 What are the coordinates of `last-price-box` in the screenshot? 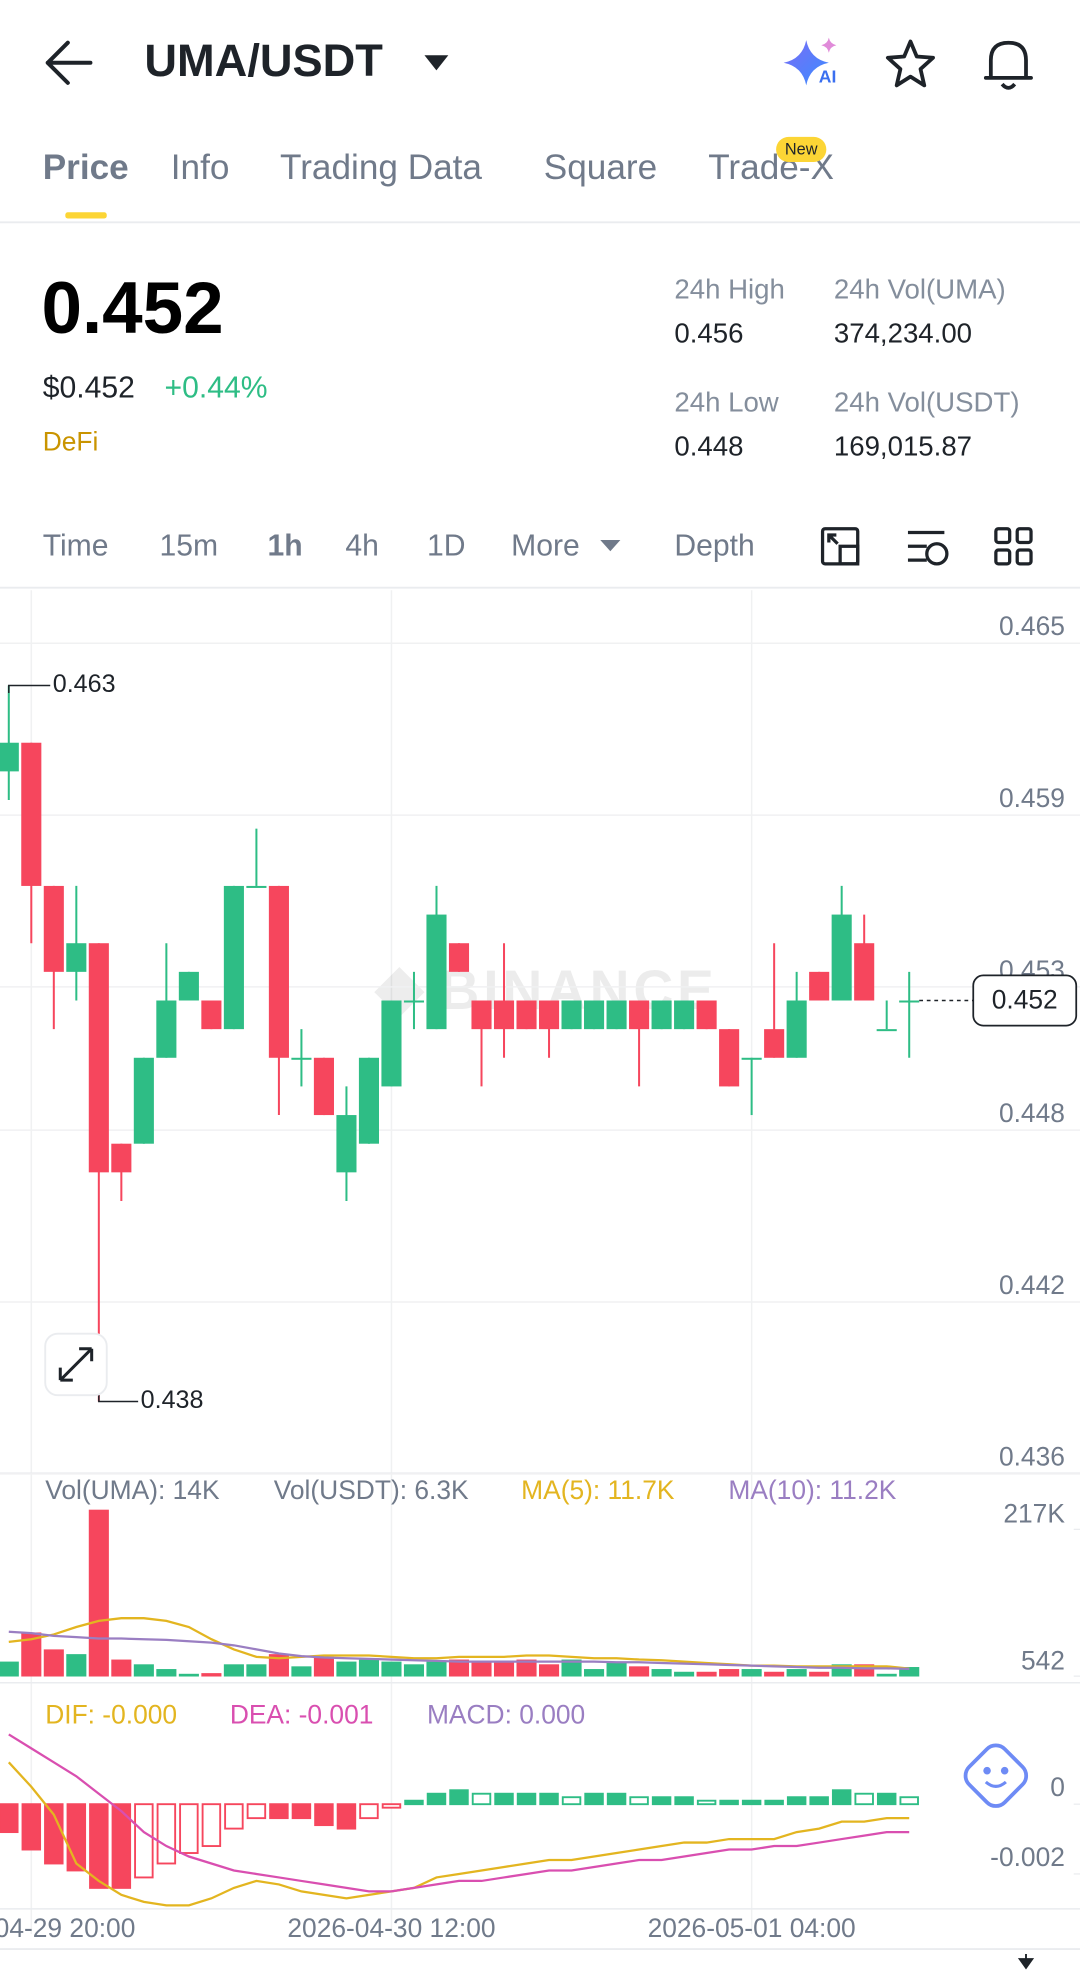 It's located at (1025, 1000).